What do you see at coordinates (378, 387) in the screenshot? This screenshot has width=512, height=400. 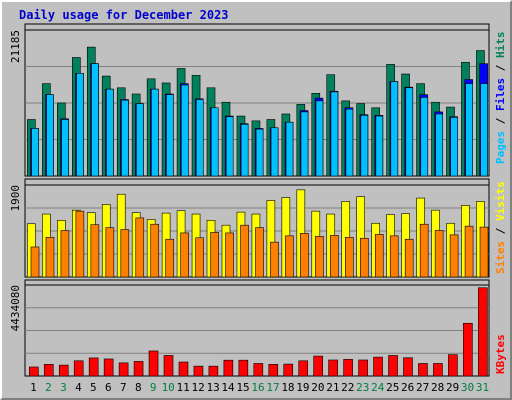 I see `x-tick-label-day-24: 24` at bounding box center [378, 387].